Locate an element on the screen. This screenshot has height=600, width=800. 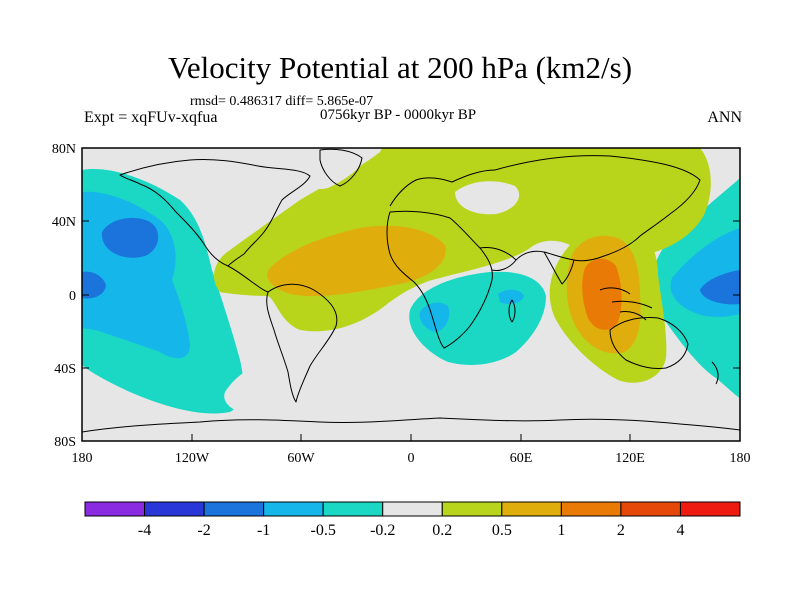
colorbar-label-9: 4 is located at coordinates (680, 530).